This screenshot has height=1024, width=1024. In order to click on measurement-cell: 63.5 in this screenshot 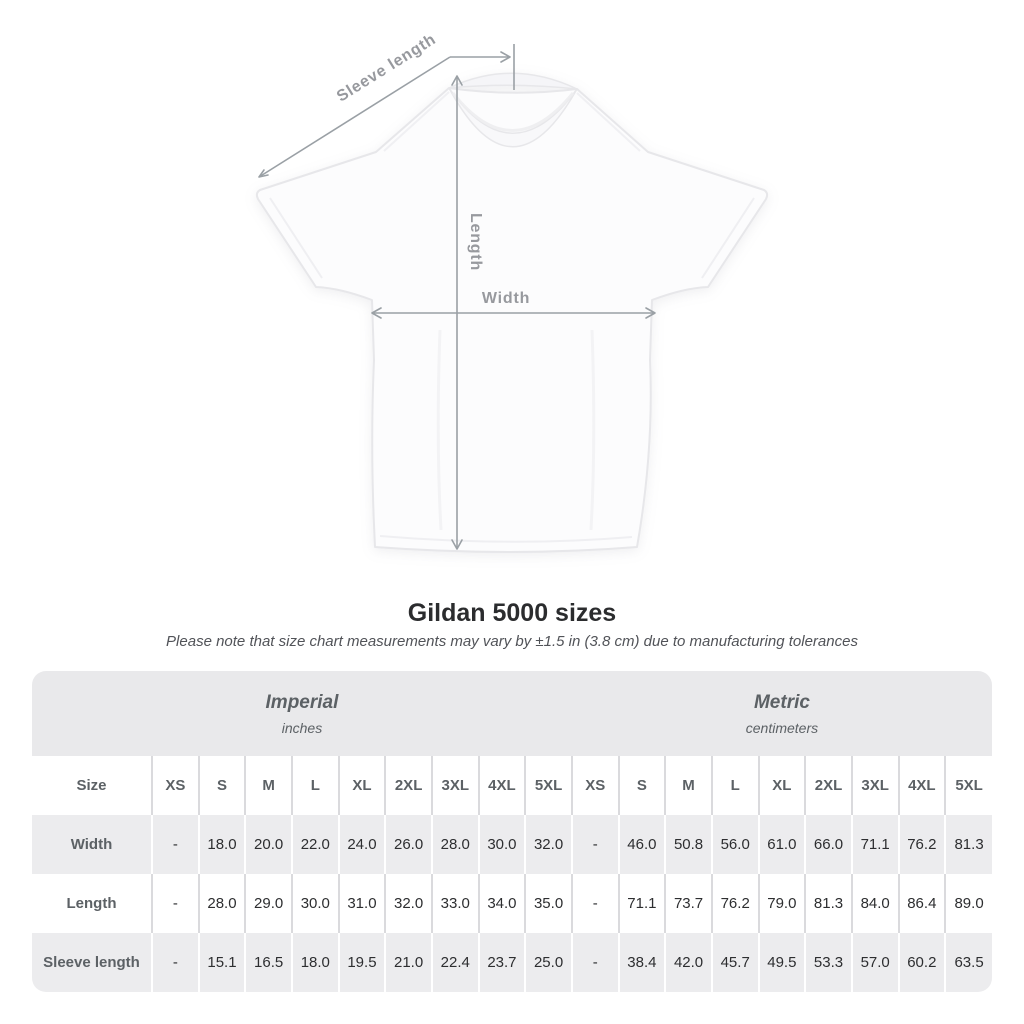, I will do `click(968, 962)`.